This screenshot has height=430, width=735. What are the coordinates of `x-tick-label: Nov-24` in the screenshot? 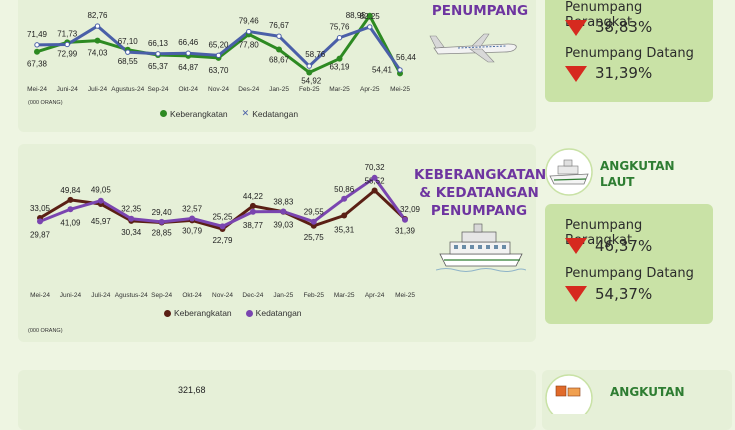 It's located at (218, 89).